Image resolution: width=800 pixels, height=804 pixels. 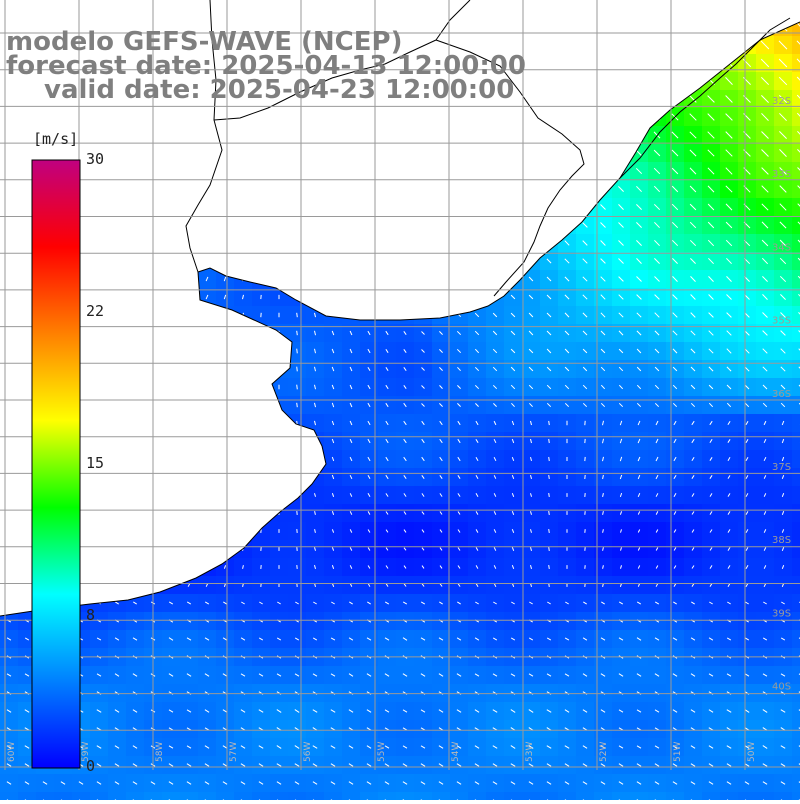 What do you see at coordinates (752, 752) in the screenshot?
I see `longitude-label: 50W` at bounding box center [752, 752].